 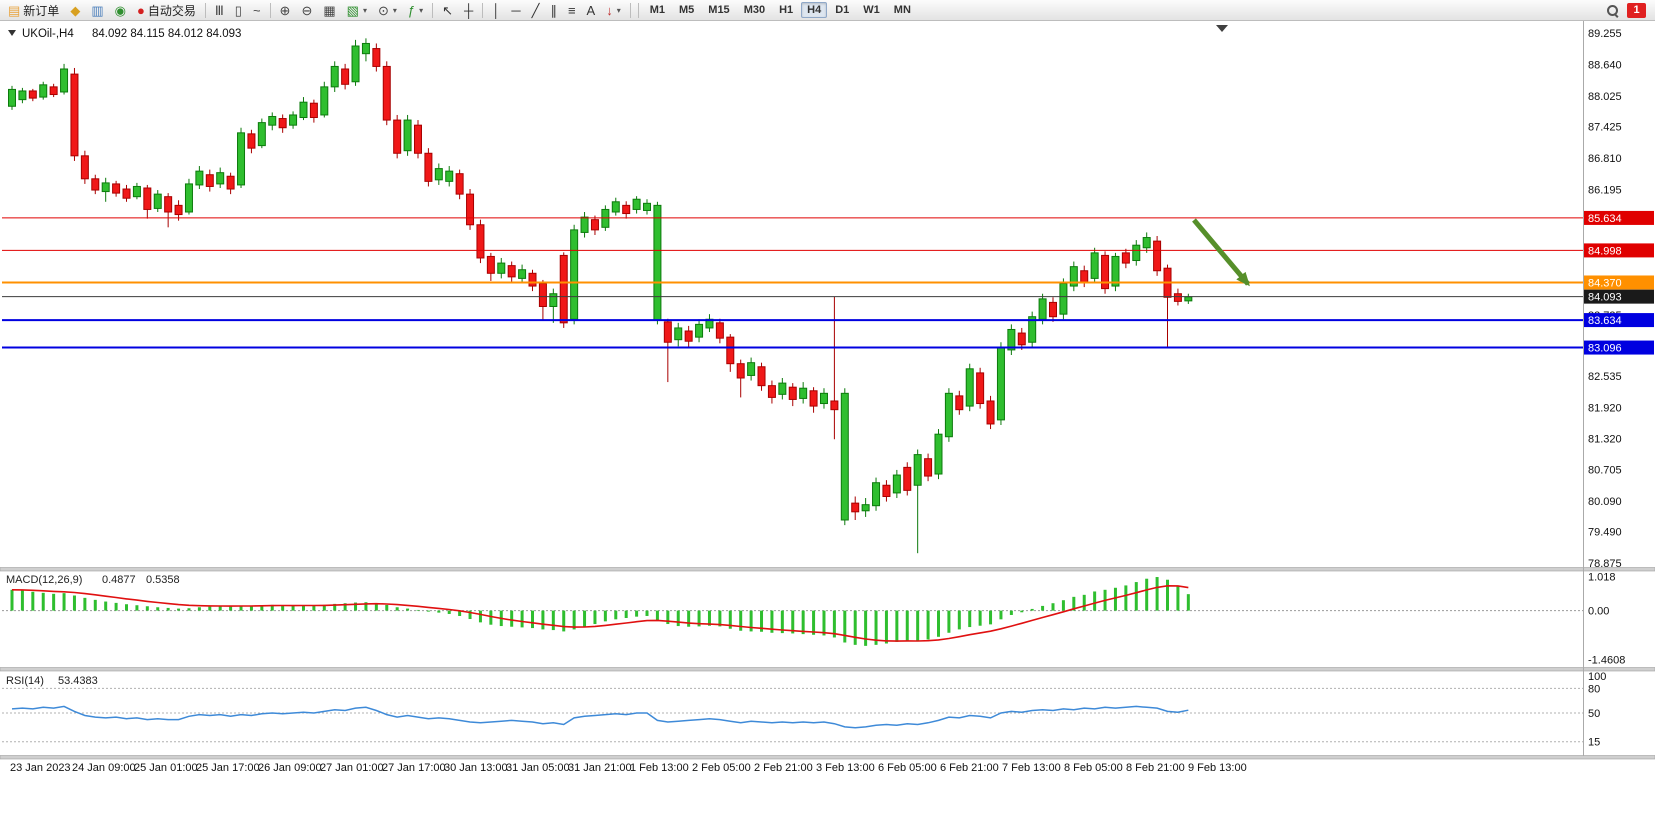 What do you see at coordinates (754, 10) in the screenshot?
I see `timeframe-button-m30: M30` at bounding box center [754, 10].